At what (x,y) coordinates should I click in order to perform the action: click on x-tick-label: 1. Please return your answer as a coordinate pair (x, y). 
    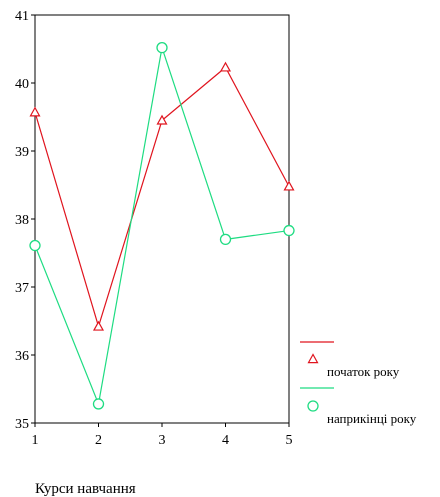
    Looking at the image, I should click on (35, 440).